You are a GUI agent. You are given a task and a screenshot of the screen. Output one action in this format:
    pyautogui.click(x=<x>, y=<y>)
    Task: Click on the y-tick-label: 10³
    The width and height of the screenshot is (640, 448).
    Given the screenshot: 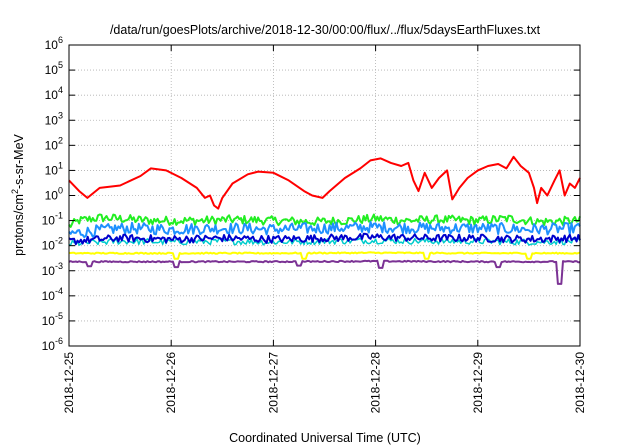 What is the action you would take?
    pyautogui.click(x=54, y=118)
    